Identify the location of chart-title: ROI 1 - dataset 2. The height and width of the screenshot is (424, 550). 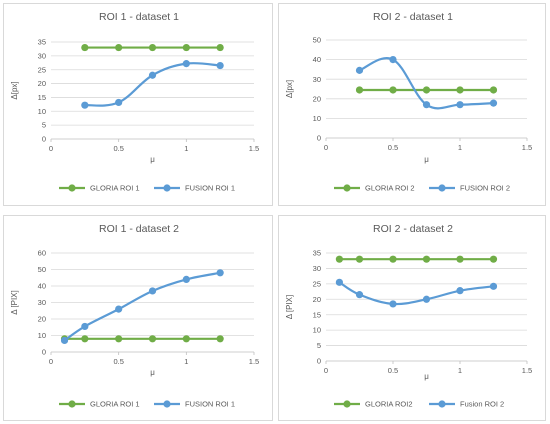
(139, 229).